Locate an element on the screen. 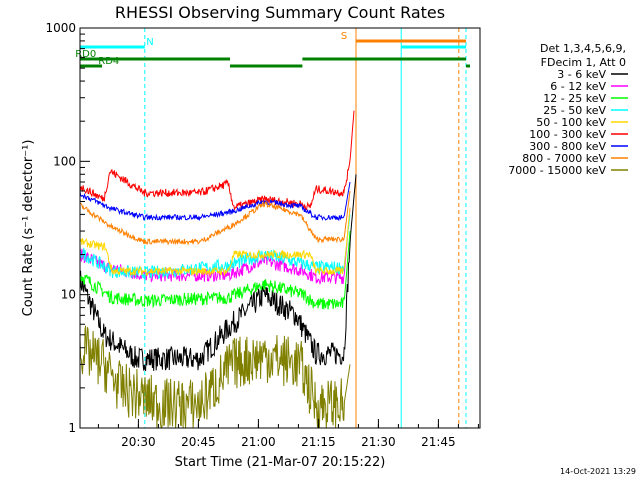 This screenshot has height=480, width=640. legend-label-0: 3 - 6 keV is located at coordinates (581, 74).